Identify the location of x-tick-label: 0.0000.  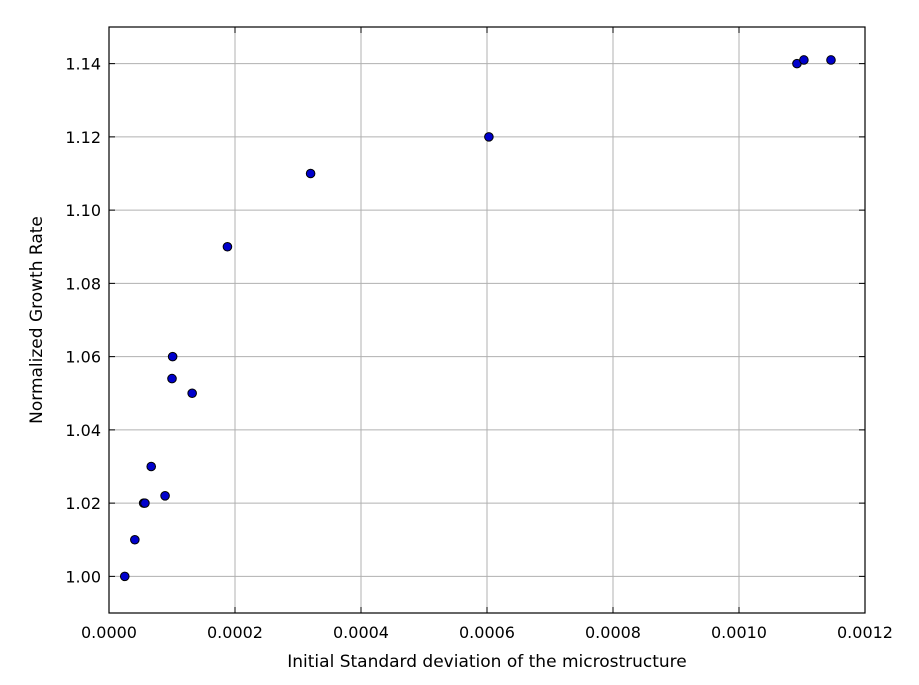
(109, 632).